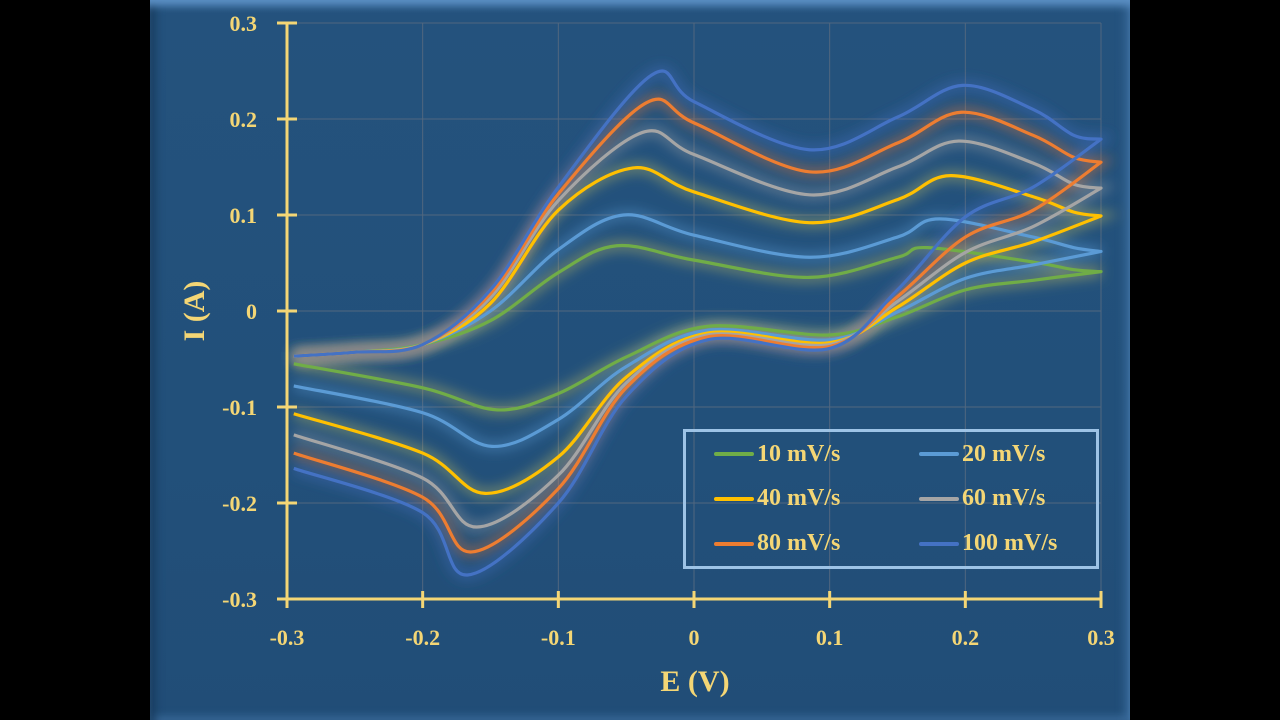 The height and width of the screenshot is (720, 1280). Describe the element at coordinates (194, 311) in the screenshot. I see `y-axis-title: I (A)` at that location.